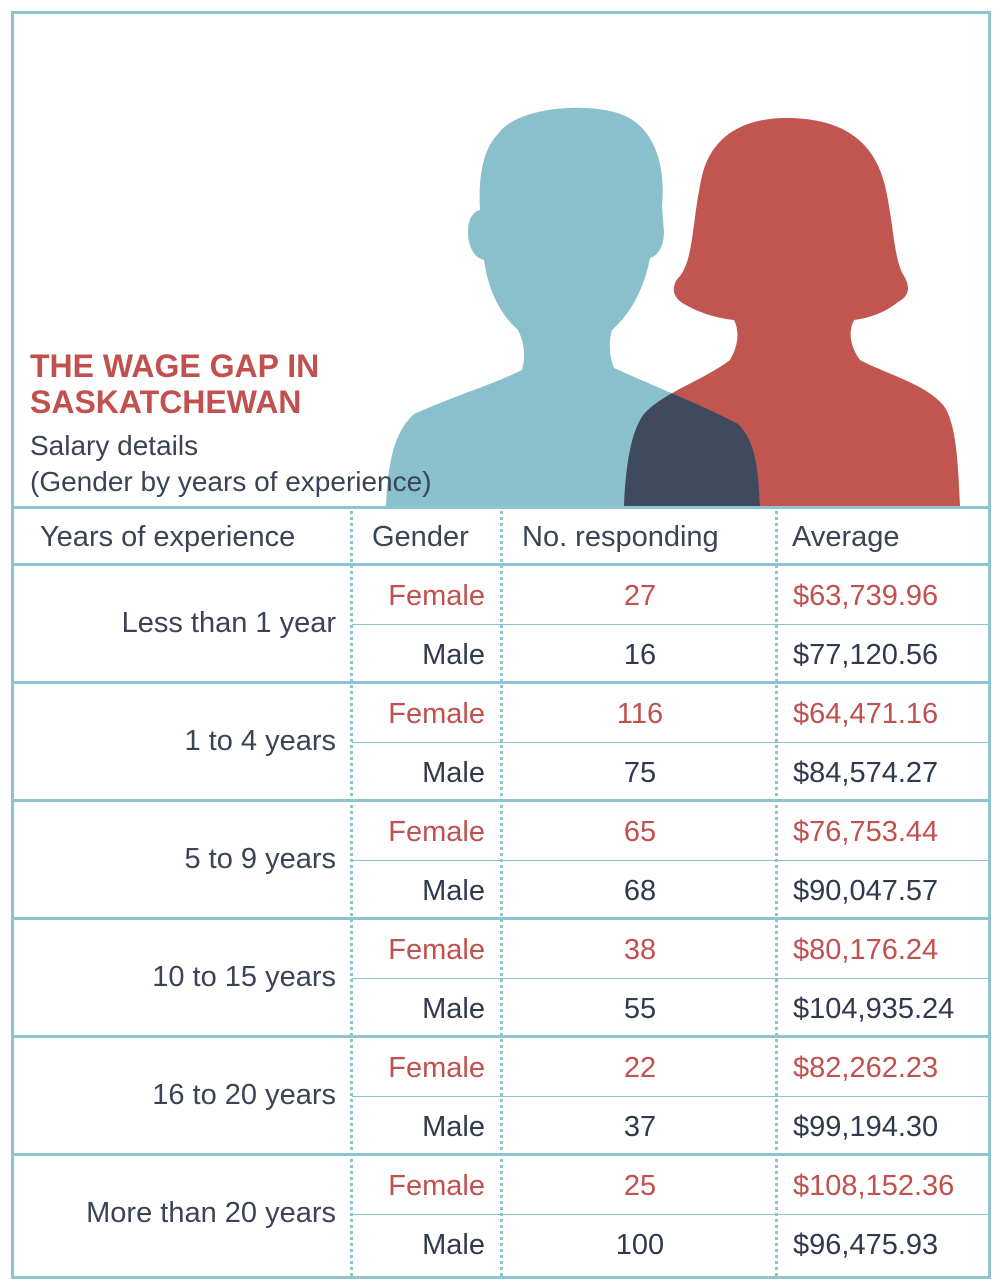 Image resolution: width=1000 pixels, height=1284 pixels. I want to click on average-cell: $76,753.44, so click(866, 832).